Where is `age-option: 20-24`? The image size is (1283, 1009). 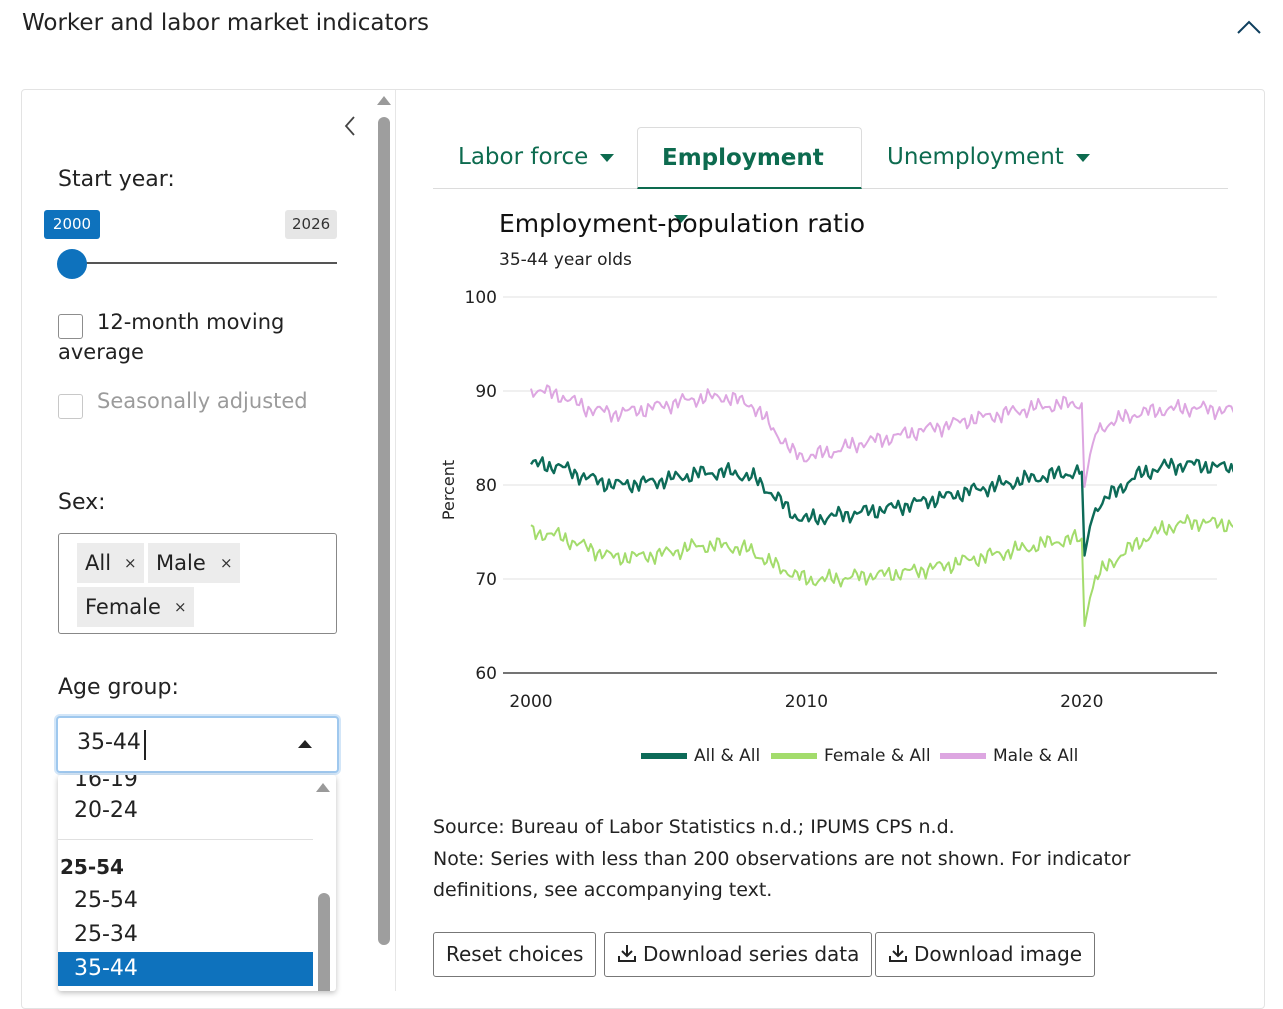
age-option: 20-24 is located at coordinates (106, 810).